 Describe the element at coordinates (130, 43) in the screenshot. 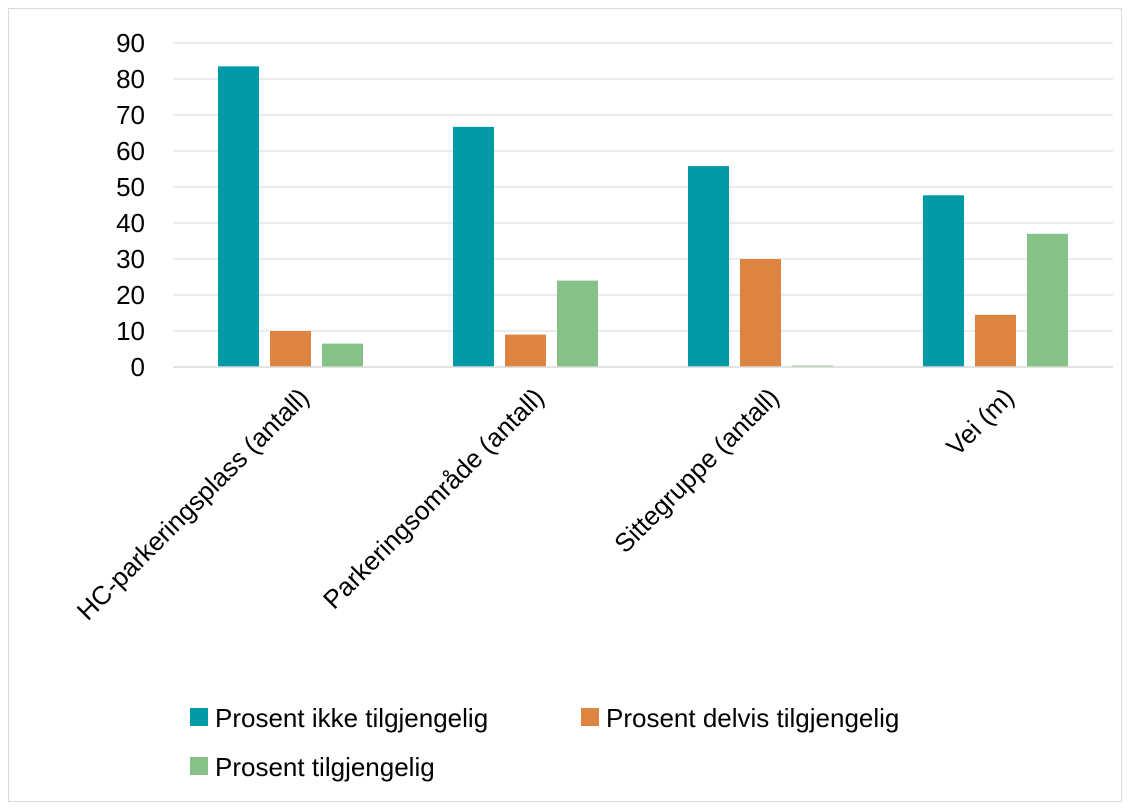

I see `y-tick-label: 90` at that location.